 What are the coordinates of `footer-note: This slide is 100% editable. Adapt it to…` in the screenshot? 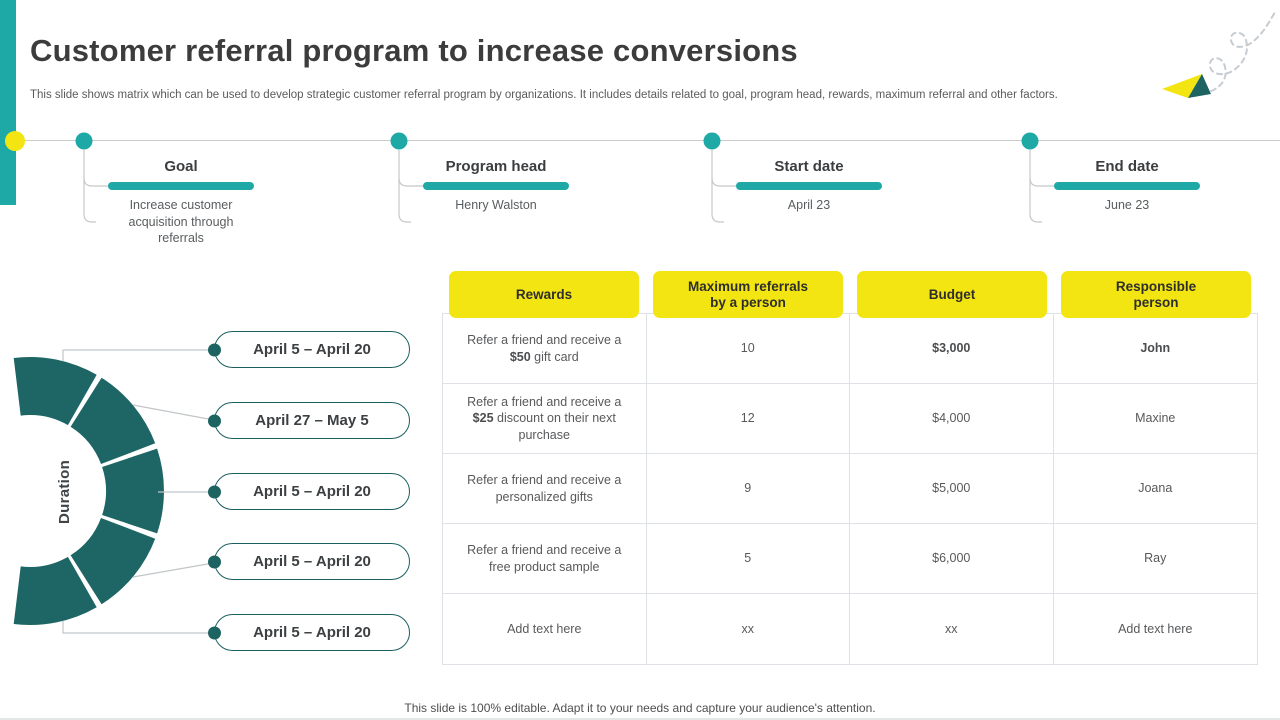 It's located at (640, 708).